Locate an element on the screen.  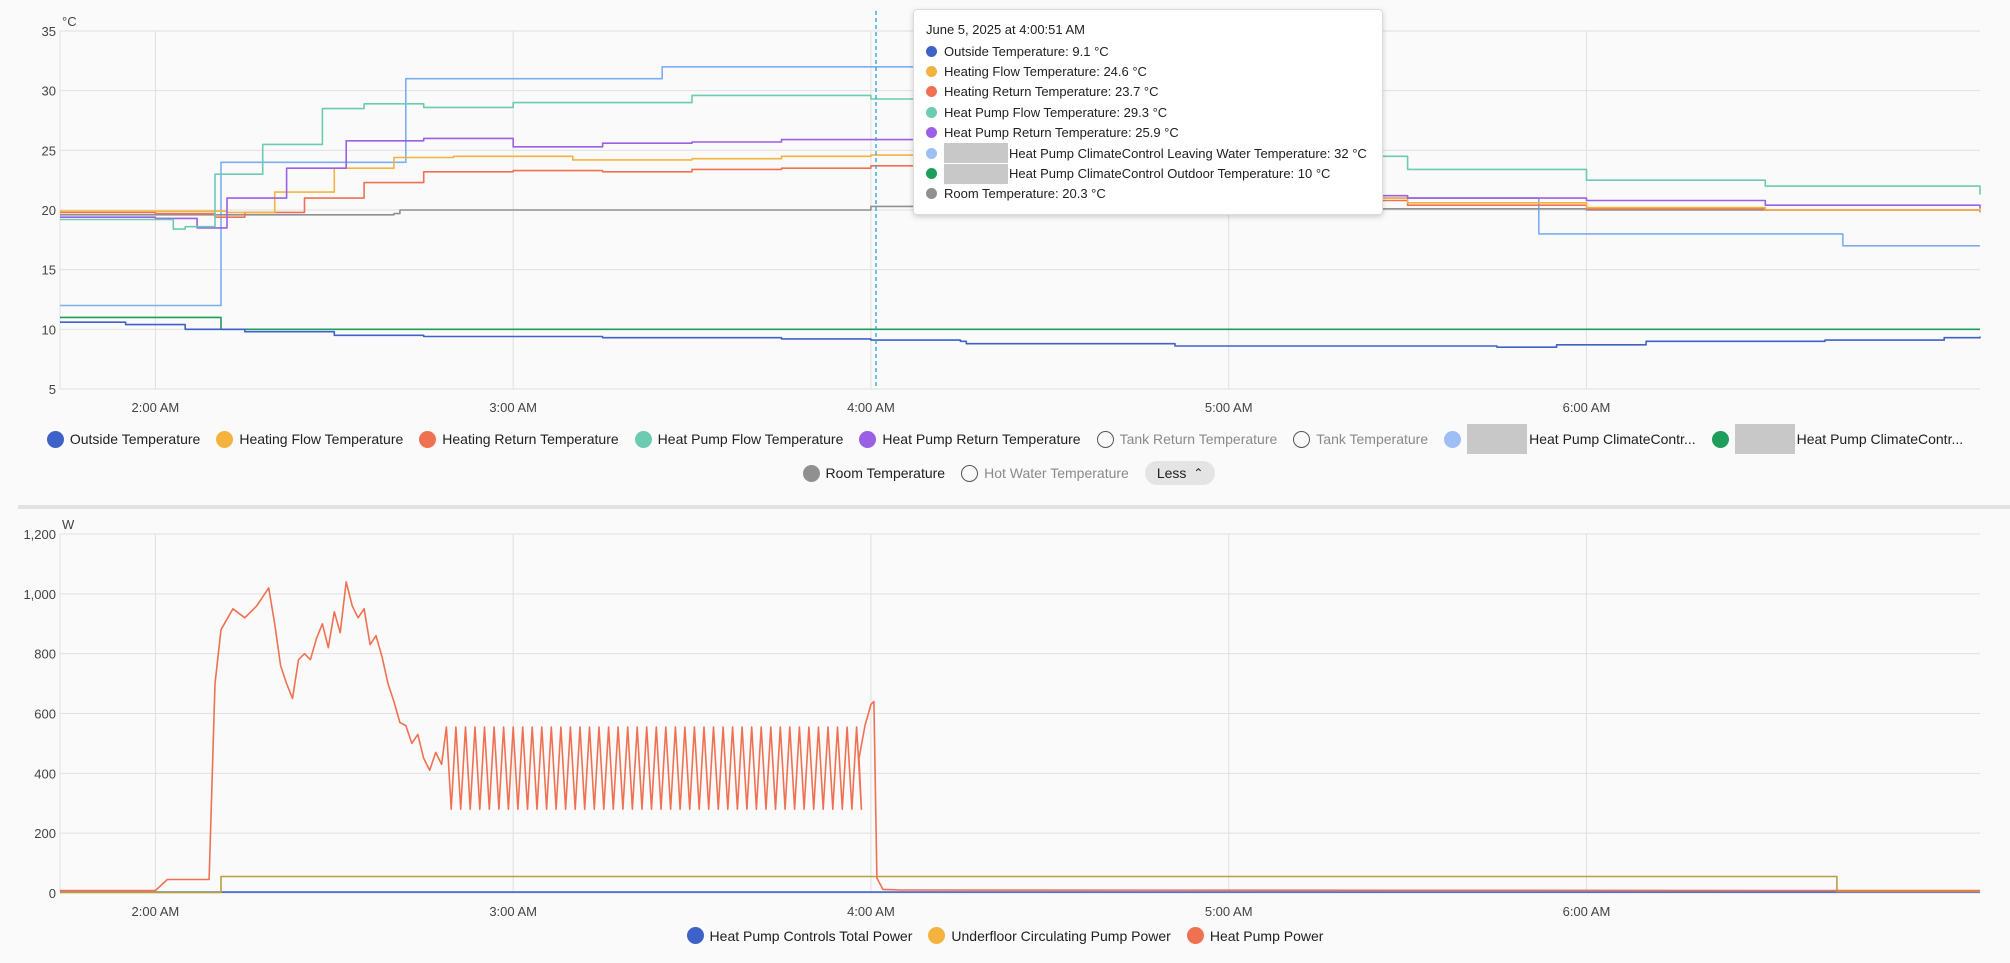
legend-item-heat-pump-controls-total-power: Heat Pump Controls Total Power is located at coordinates (799, 935).